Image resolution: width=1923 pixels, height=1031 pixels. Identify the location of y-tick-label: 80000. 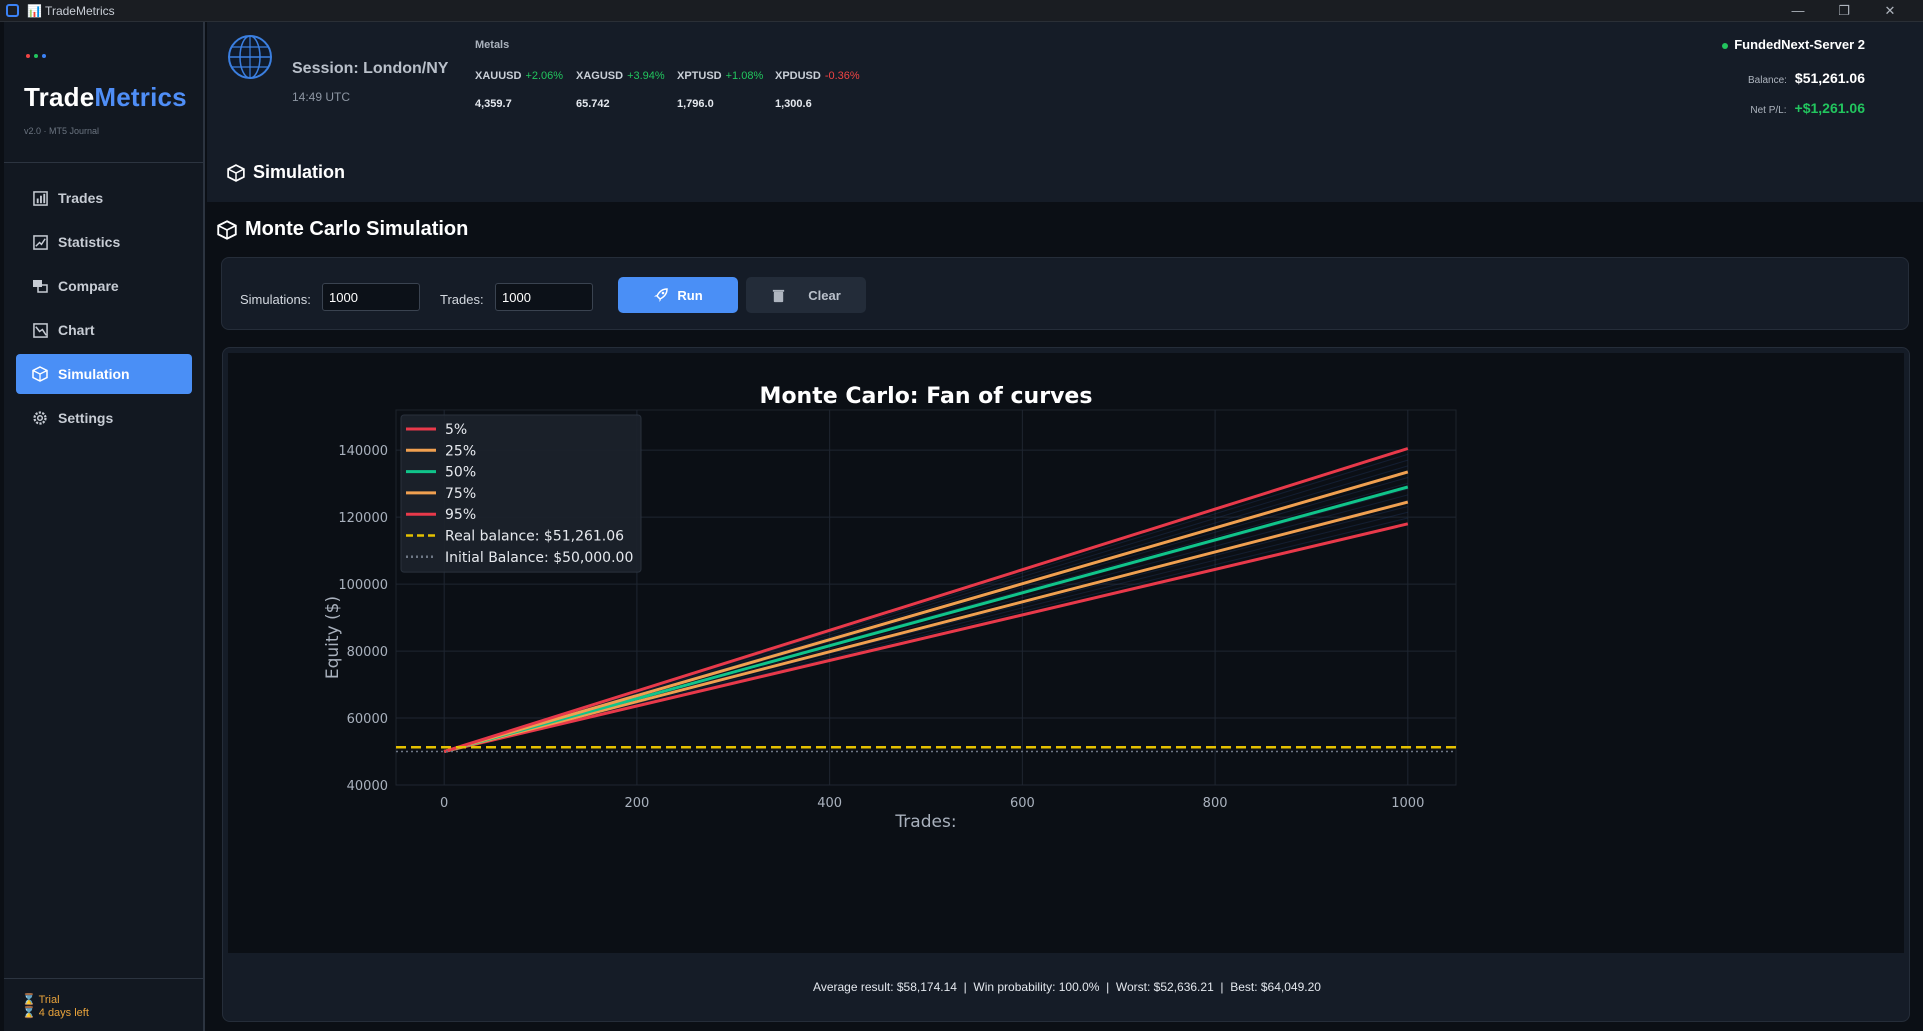
(367, 652).